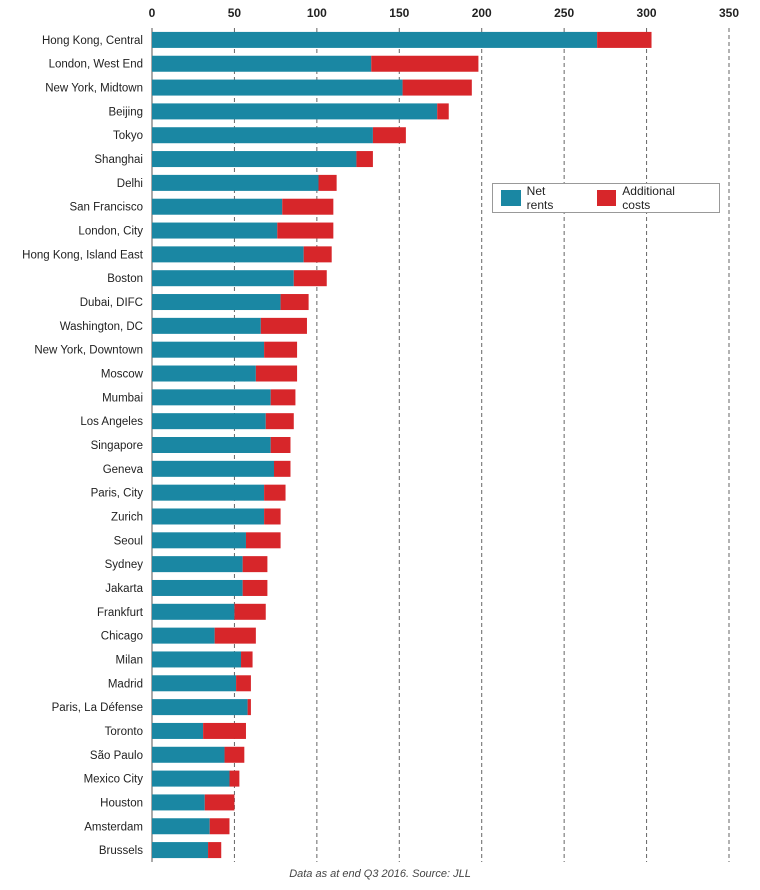  Describe the element at coordinates (123, 470) in the screenshot. I see `category-label-geneva: Geneva` at that location.